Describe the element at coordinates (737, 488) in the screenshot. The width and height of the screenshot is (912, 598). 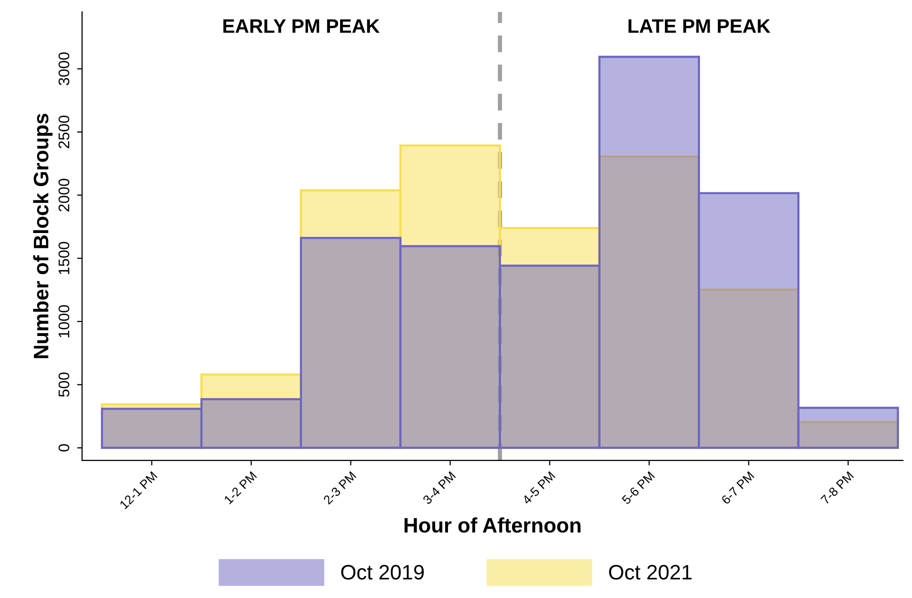
I see `x-tick-label: 6-7 PM` at that location.